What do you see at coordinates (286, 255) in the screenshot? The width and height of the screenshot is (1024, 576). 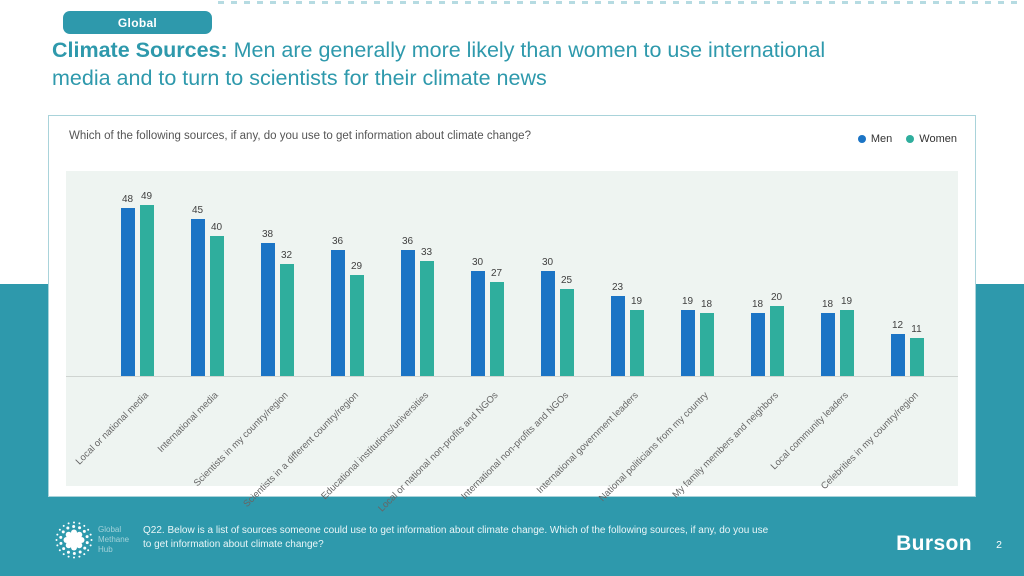 I see `bar-value-label: 32` at bounding box center [286, 255].